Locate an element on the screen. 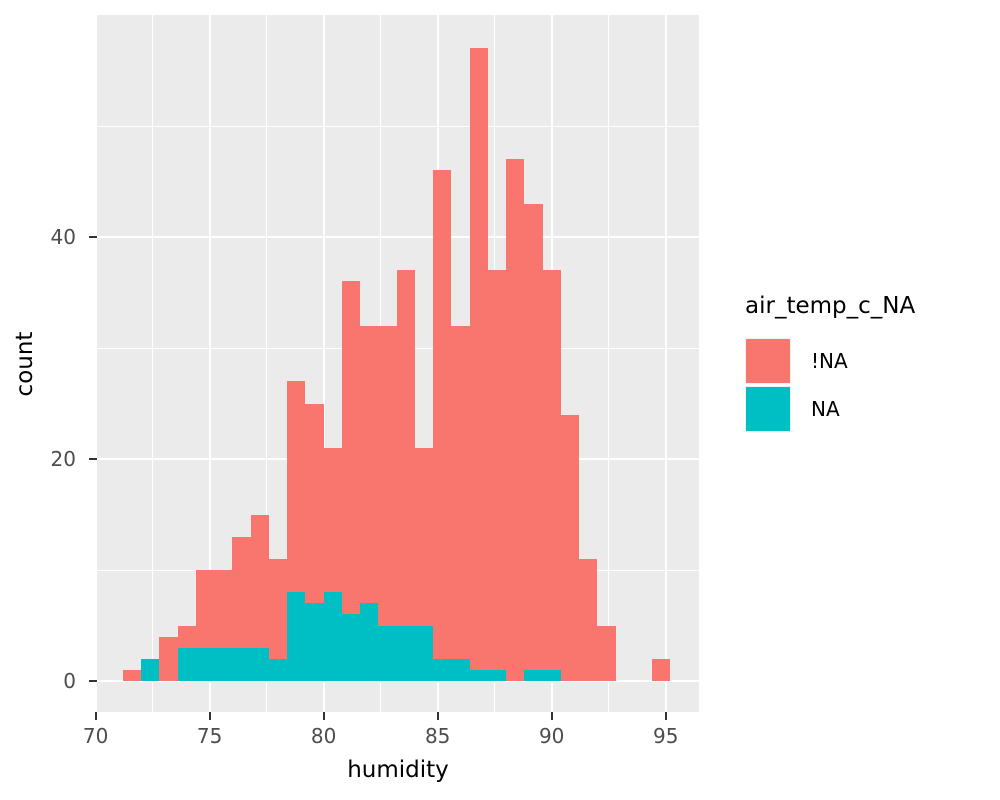 This screenshot has width=1000, height=800. legend-entry-label: NA is located at coordinates (825, 409).